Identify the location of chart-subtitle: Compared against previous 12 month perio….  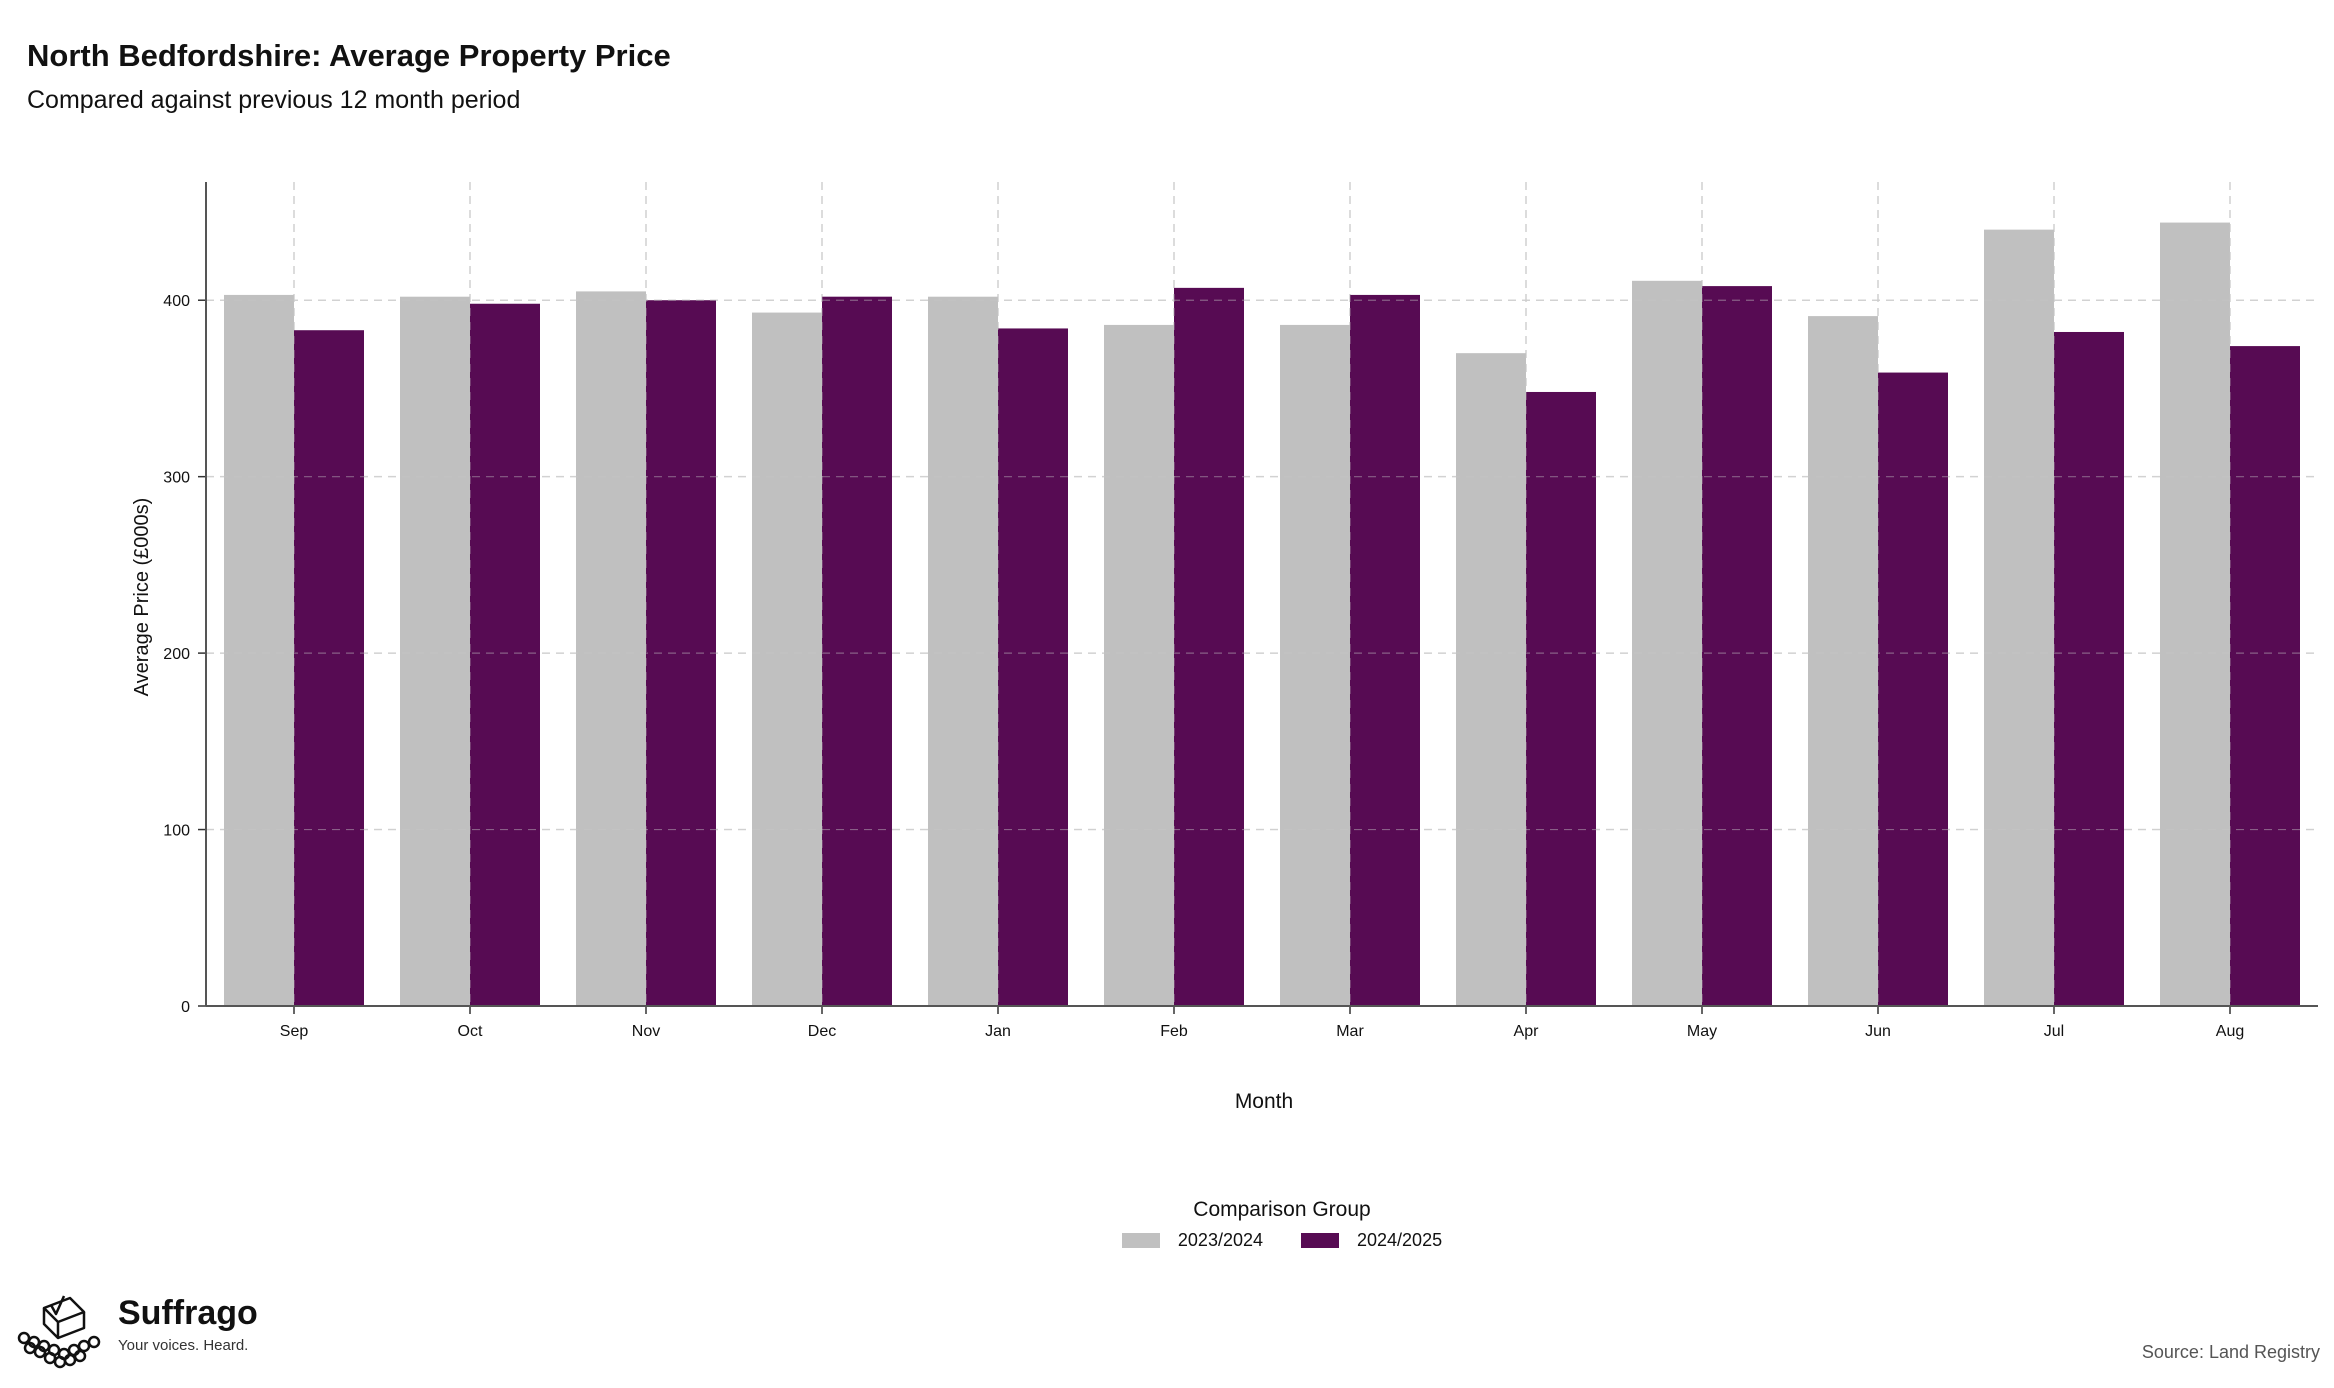
(274, 100).